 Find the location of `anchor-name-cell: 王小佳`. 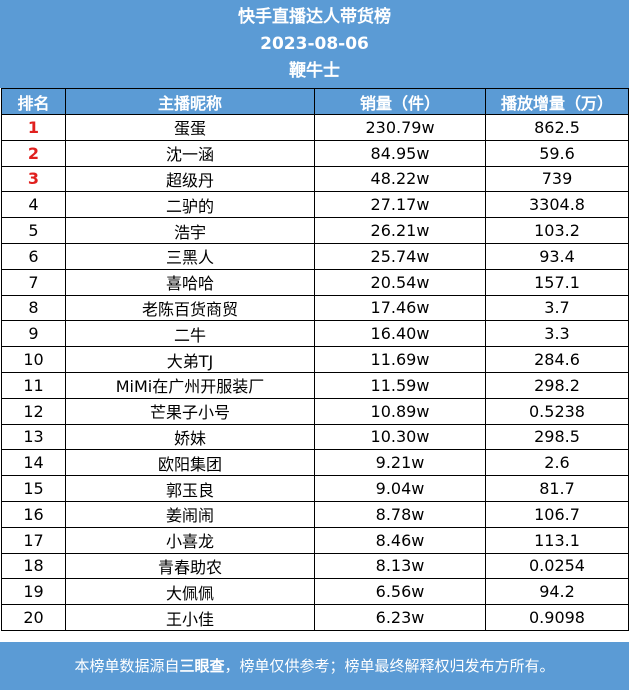

anchor-name-cell: 王小佳 is located at coordinates (190, 617).